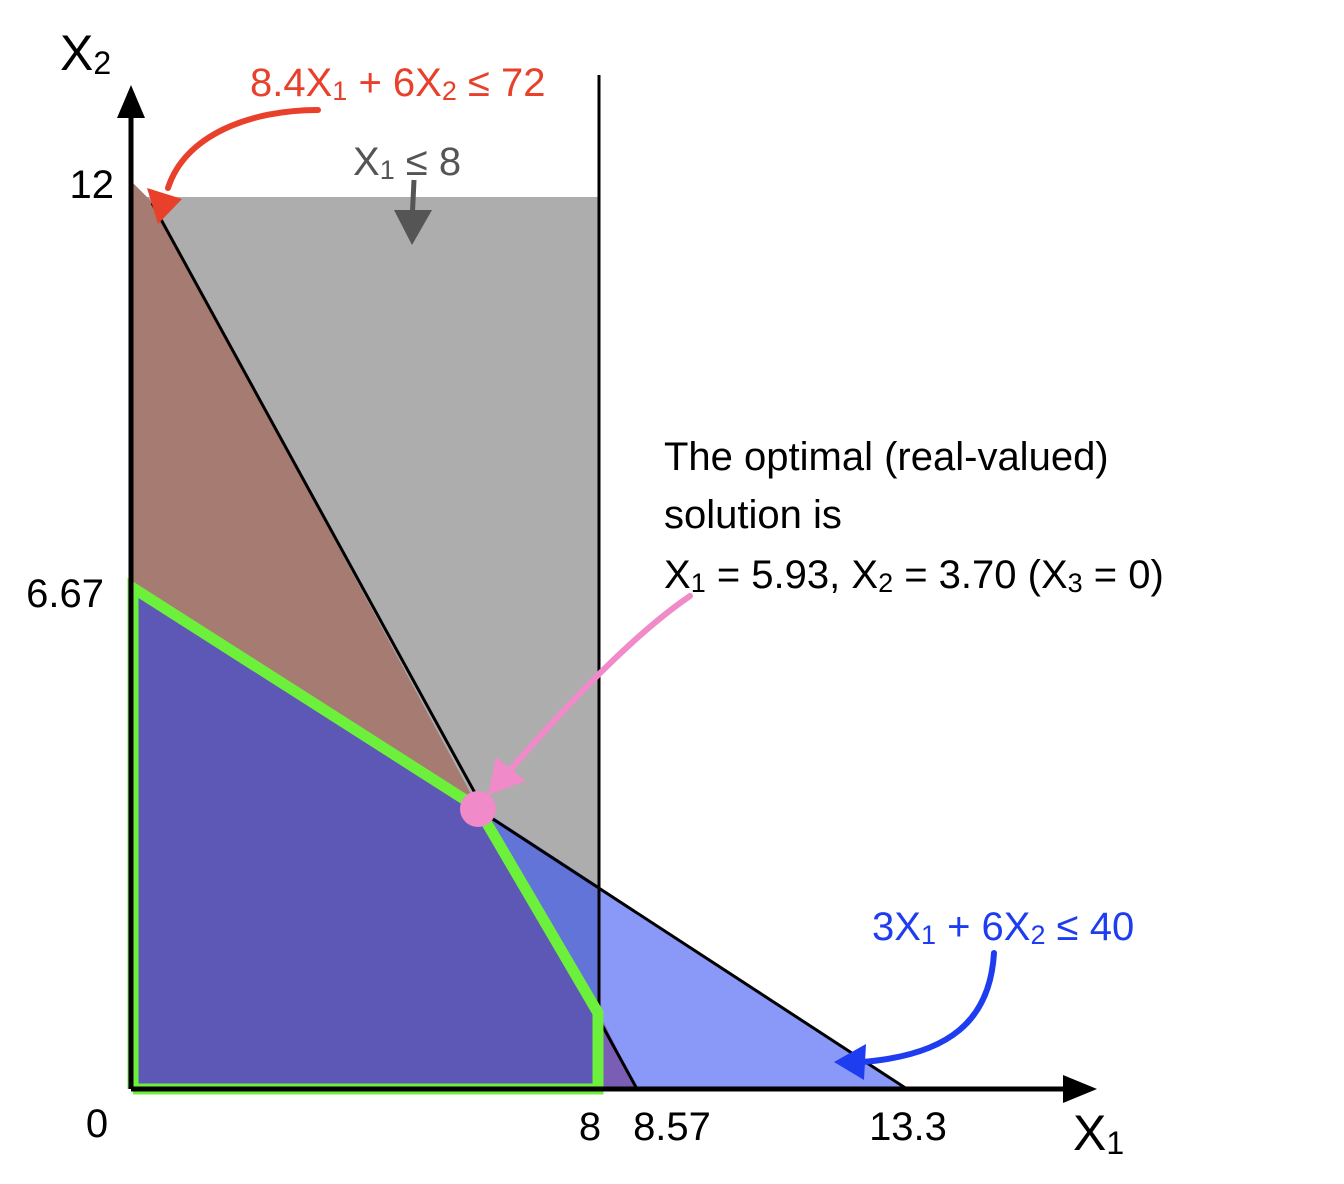  Describe the element at coordinates (600, 683) in the screenshot. I see `optimum-arrow` at that location.